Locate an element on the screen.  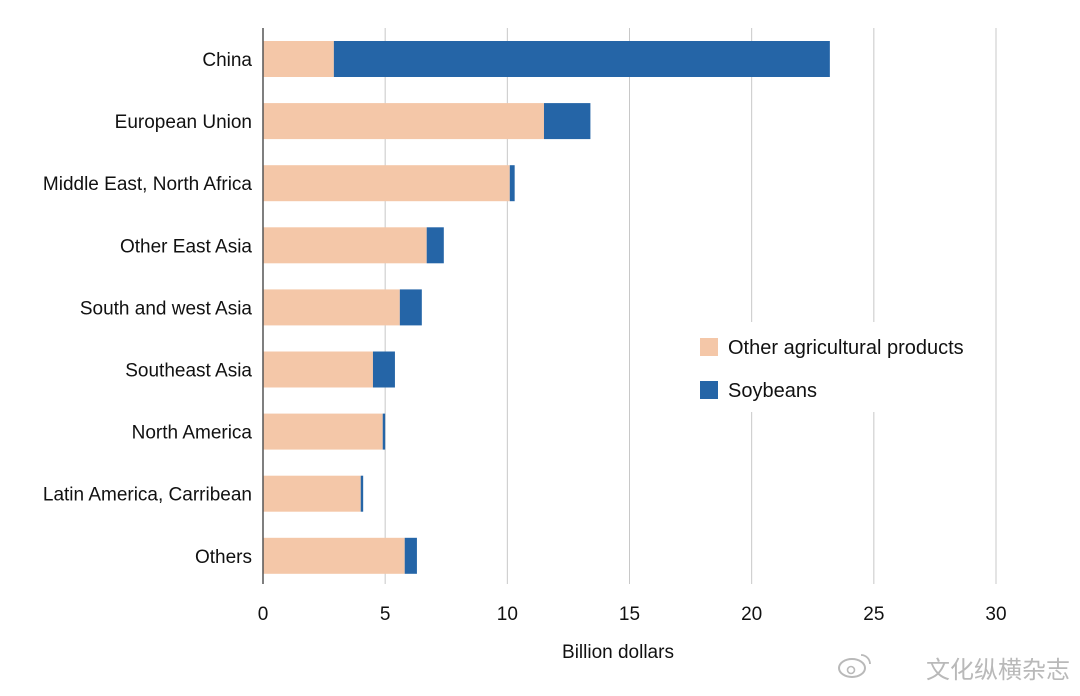
legend-swatch-soybeans is located at coordinates (709, 390).